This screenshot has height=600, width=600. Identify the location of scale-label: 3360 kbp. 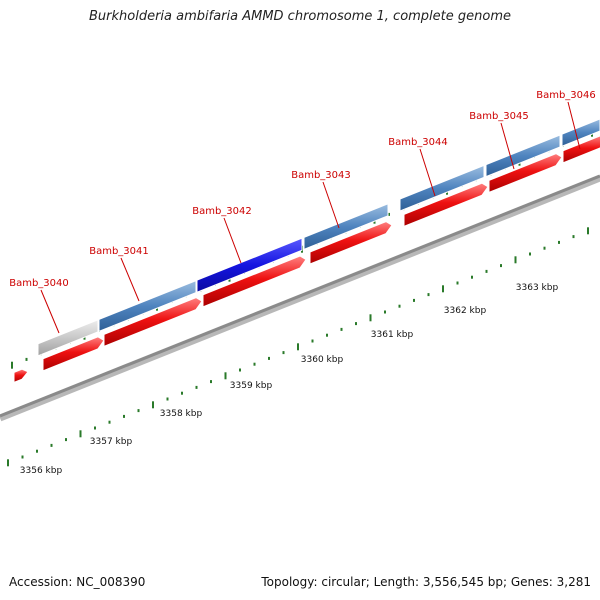
(322, 360).